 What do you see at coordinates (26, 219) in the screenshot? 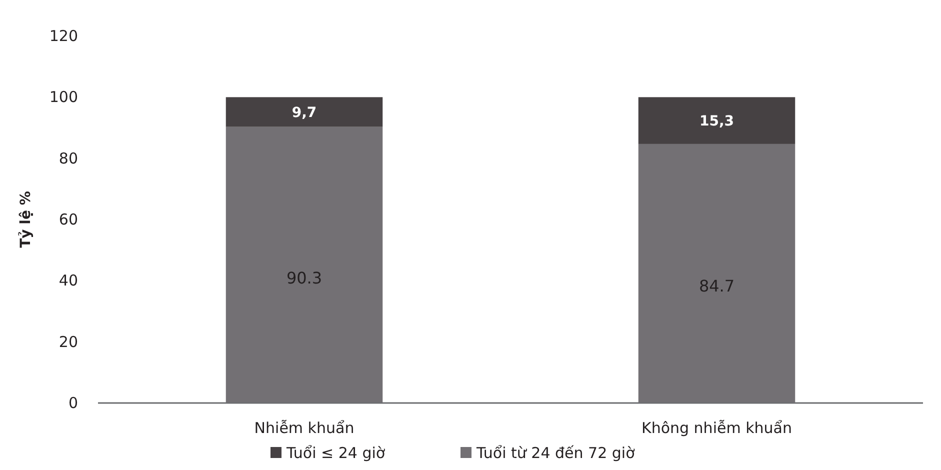
I see `y-axis-title: Tỷ lệ %` at bounding box center [26, 219].